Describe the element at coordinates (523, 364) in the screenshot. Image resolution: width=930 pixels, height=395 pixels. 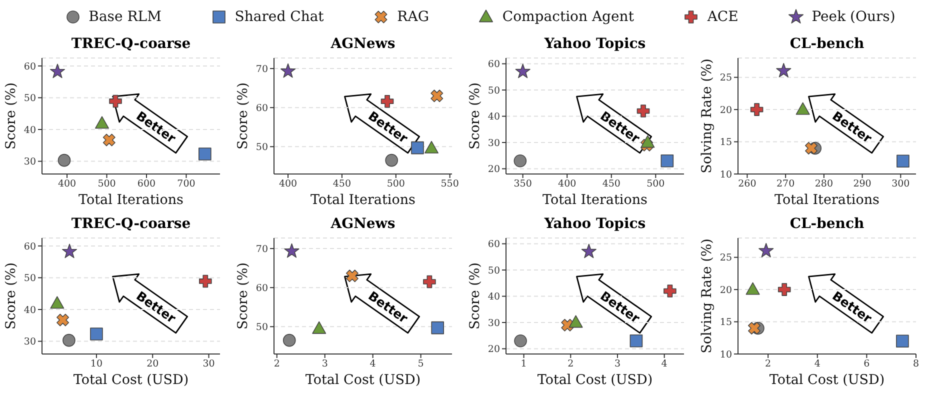
I see `x-tick-label: 1` at that location.